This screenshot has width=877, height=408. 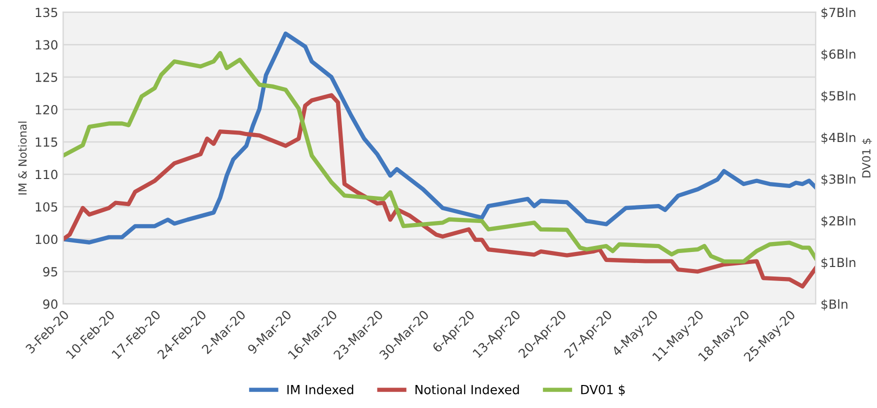 What do you see at coordinates (50, 271) in the screenshot?
I see `y-tick-label: 95` at bounding box center [50, 271].